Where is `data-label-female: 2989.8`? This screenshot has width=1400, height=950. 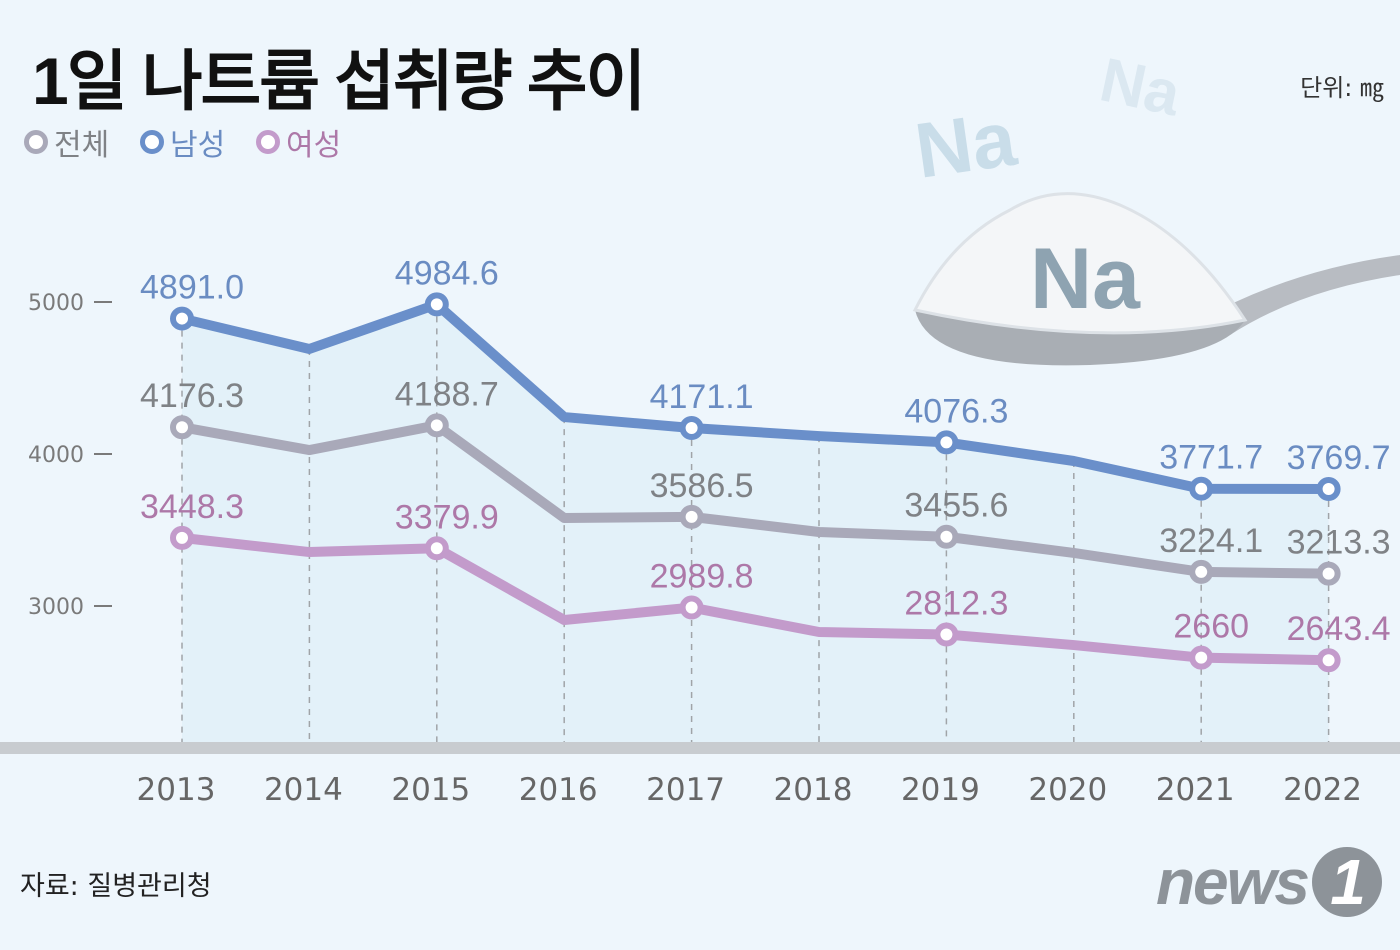
data-label-female: 2989.8 is located at coordinates (702, 577).